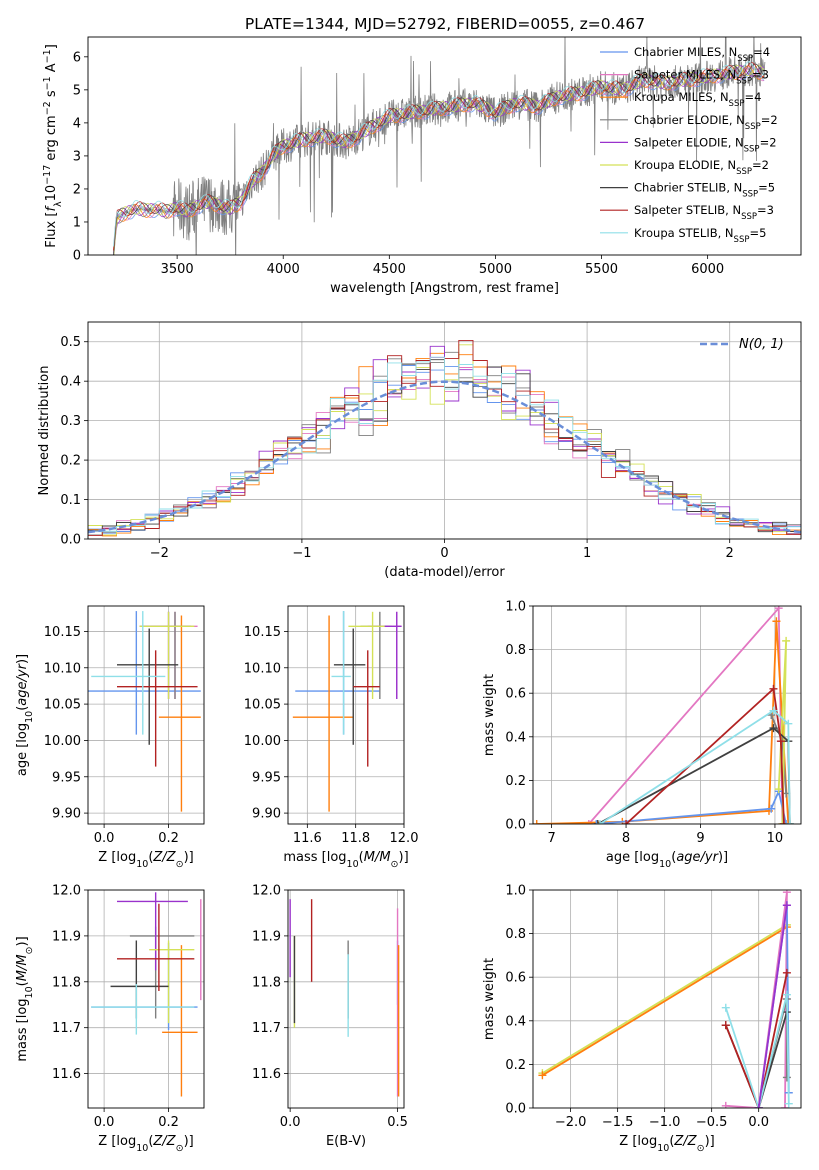 This screenshot has height=1170, width=819. What do you see at coordinates (307, 838) in the screenshot?
I see `x-tick-label: 11.6` at bounding box center [307, 838].